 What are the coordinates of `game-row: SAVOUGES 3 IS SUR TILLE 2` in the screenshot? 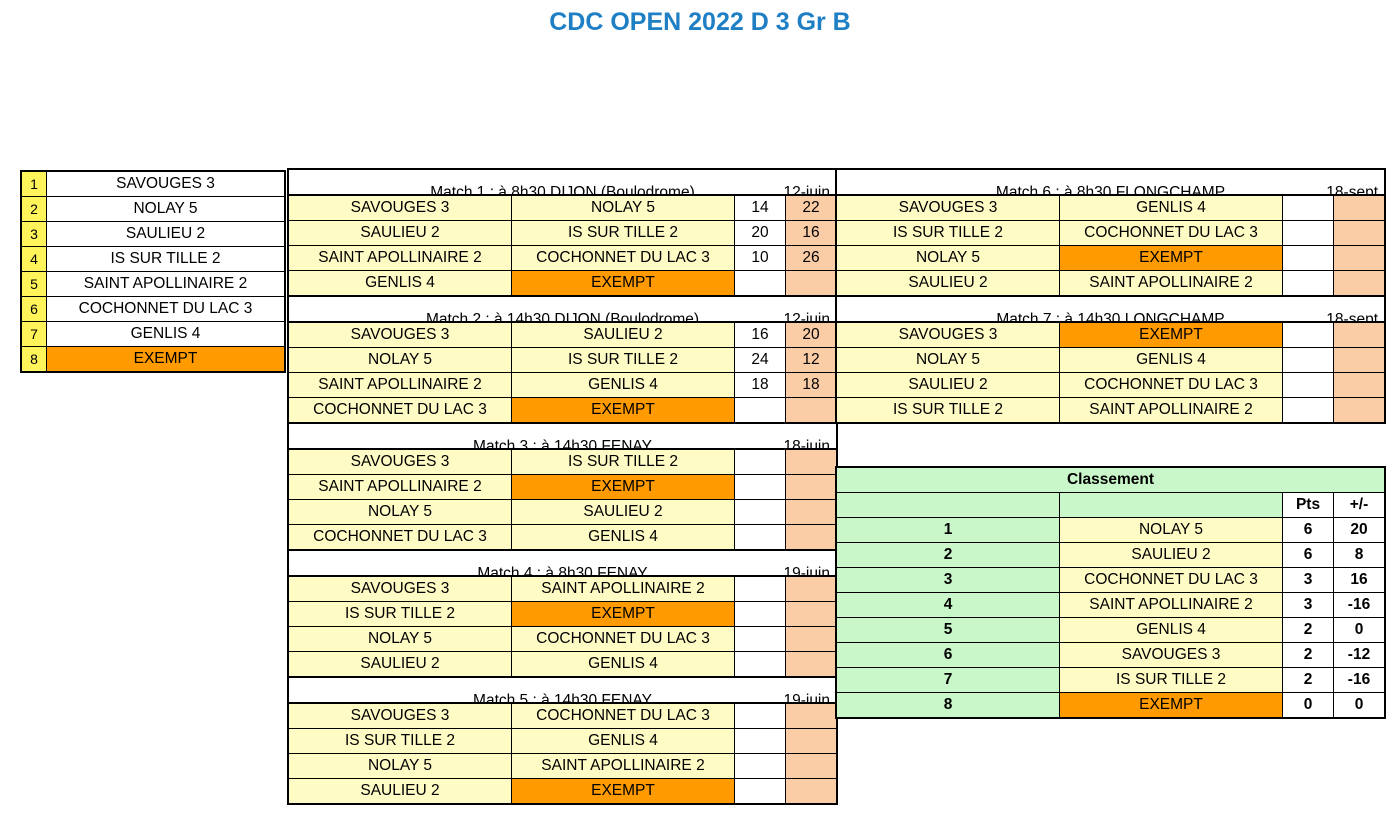 It's located at (562, 461).